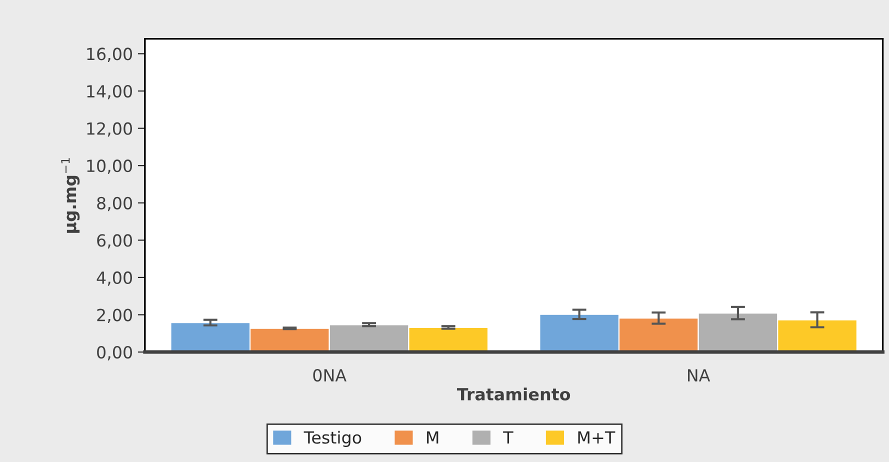 The width and height of the screenshot is (889, 462). What do you see at coordinates (109, 55) in the screenshot?
I see `y-tick-label: 16,00` at bounding box center [109, 55].